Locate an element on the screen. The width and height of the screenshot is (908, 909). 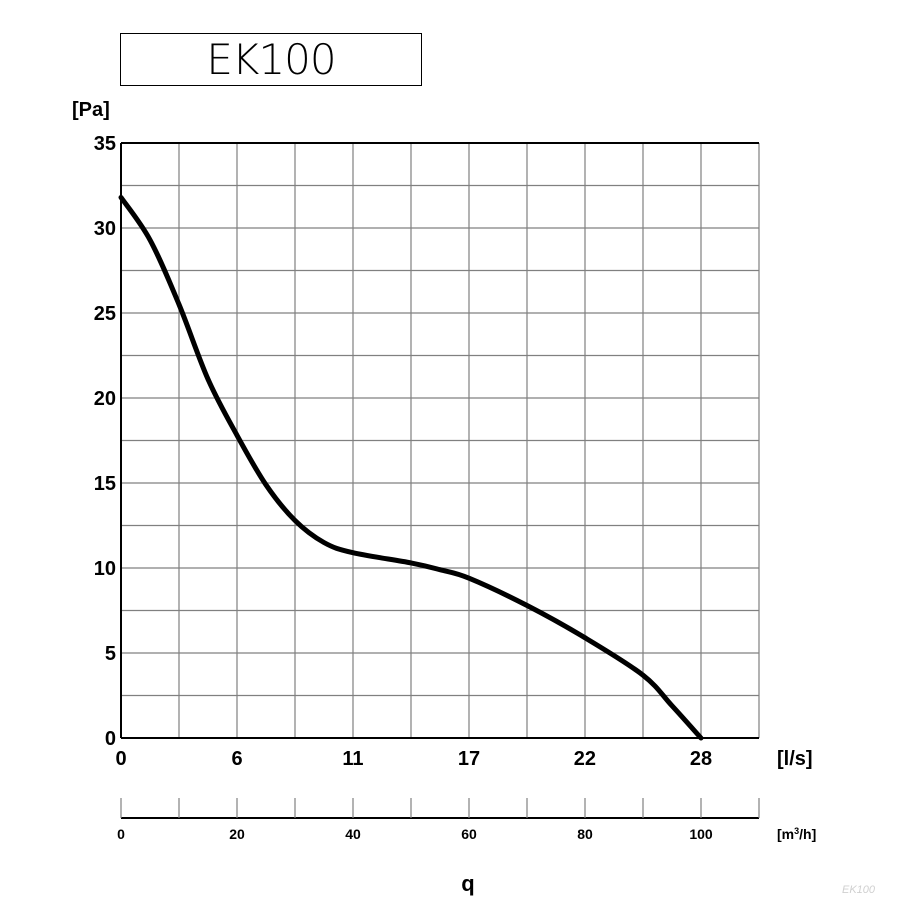
y-tick-label: 35 is located at coordinates (105, 144).